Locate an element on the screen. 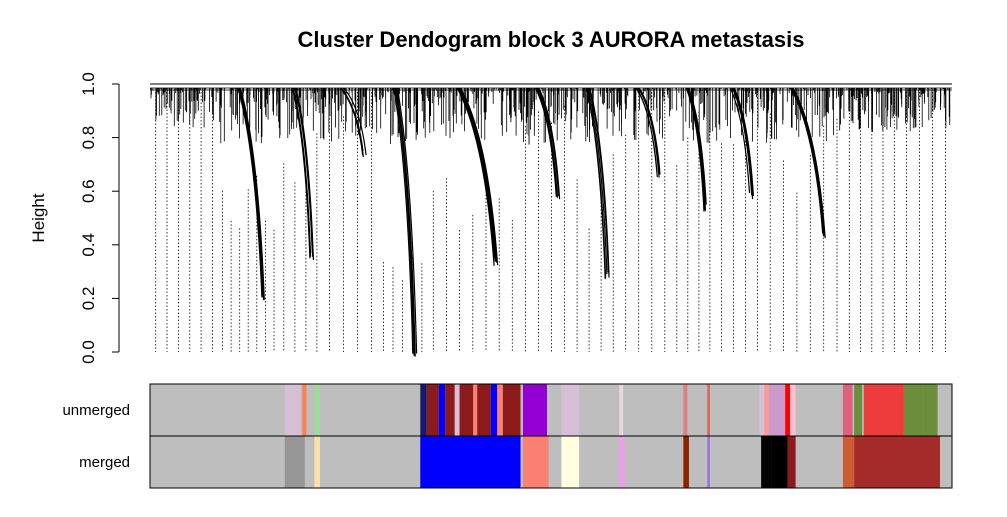  color-row-merged: merged is located at coordinates (516, 462).